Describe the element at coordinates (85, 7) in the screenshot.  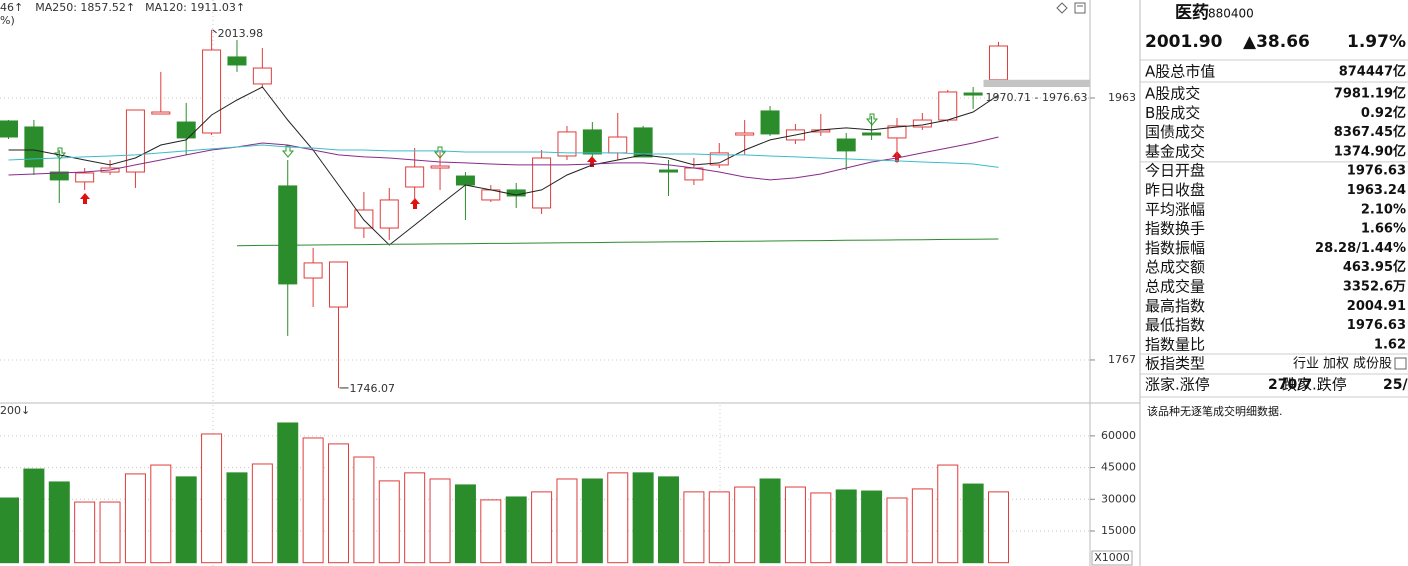
I see `legend-entry: MA250: 1857.52↑` at that location.